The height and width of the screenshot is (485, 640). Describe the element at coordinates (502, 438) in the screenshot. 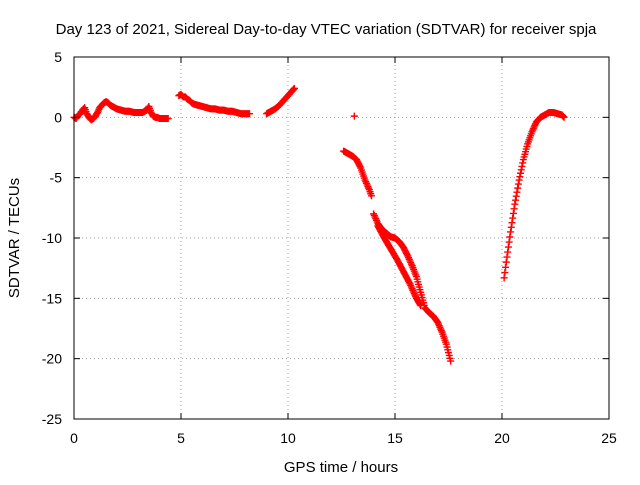

I see `x-tick-label: 20` at that location.